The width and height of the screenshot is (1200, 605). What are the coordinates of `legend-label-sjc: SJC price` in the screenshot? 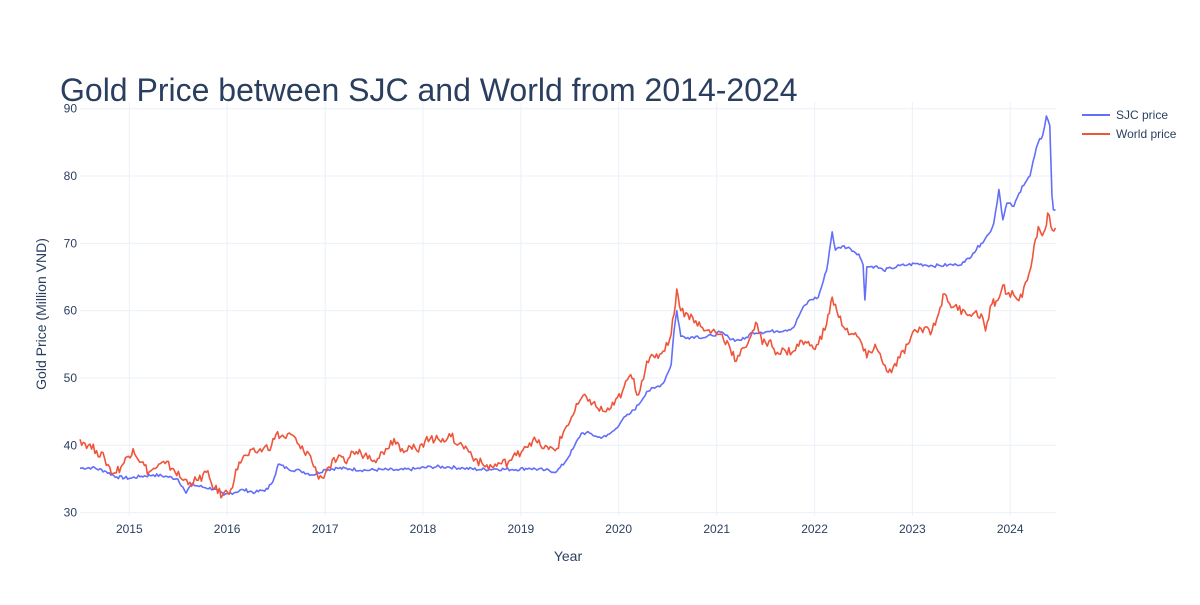 It's located at (1142, 115).